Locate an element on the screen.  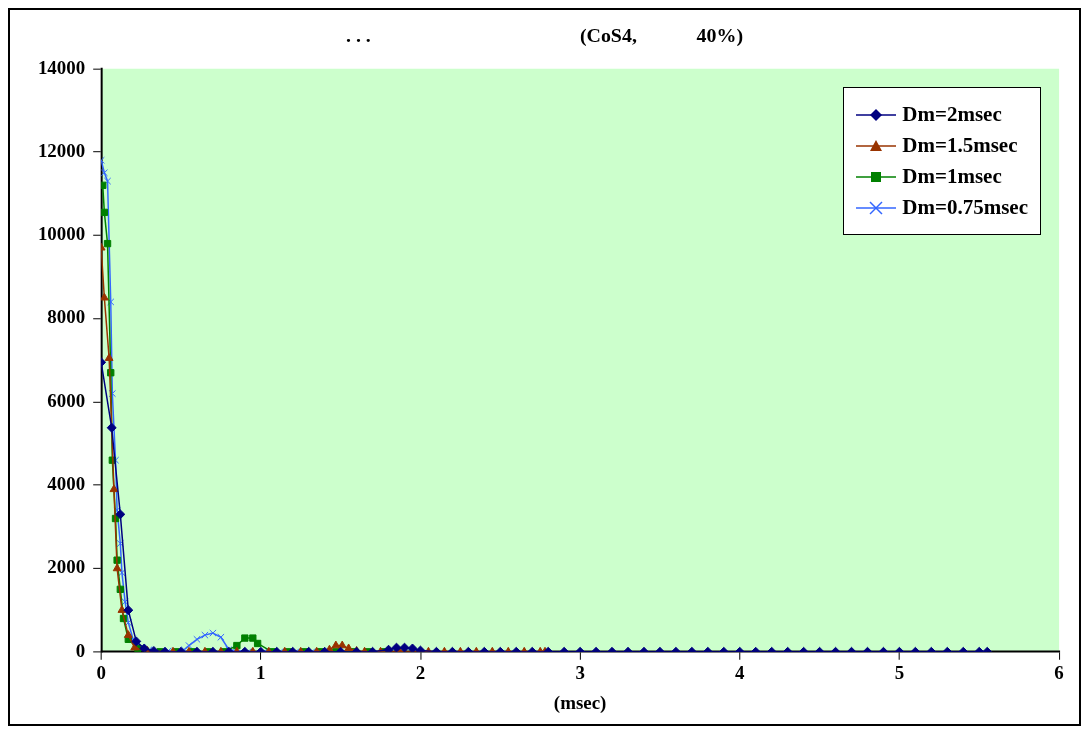
legend-label: Dm=2msec is located at coordinates (952, 114).